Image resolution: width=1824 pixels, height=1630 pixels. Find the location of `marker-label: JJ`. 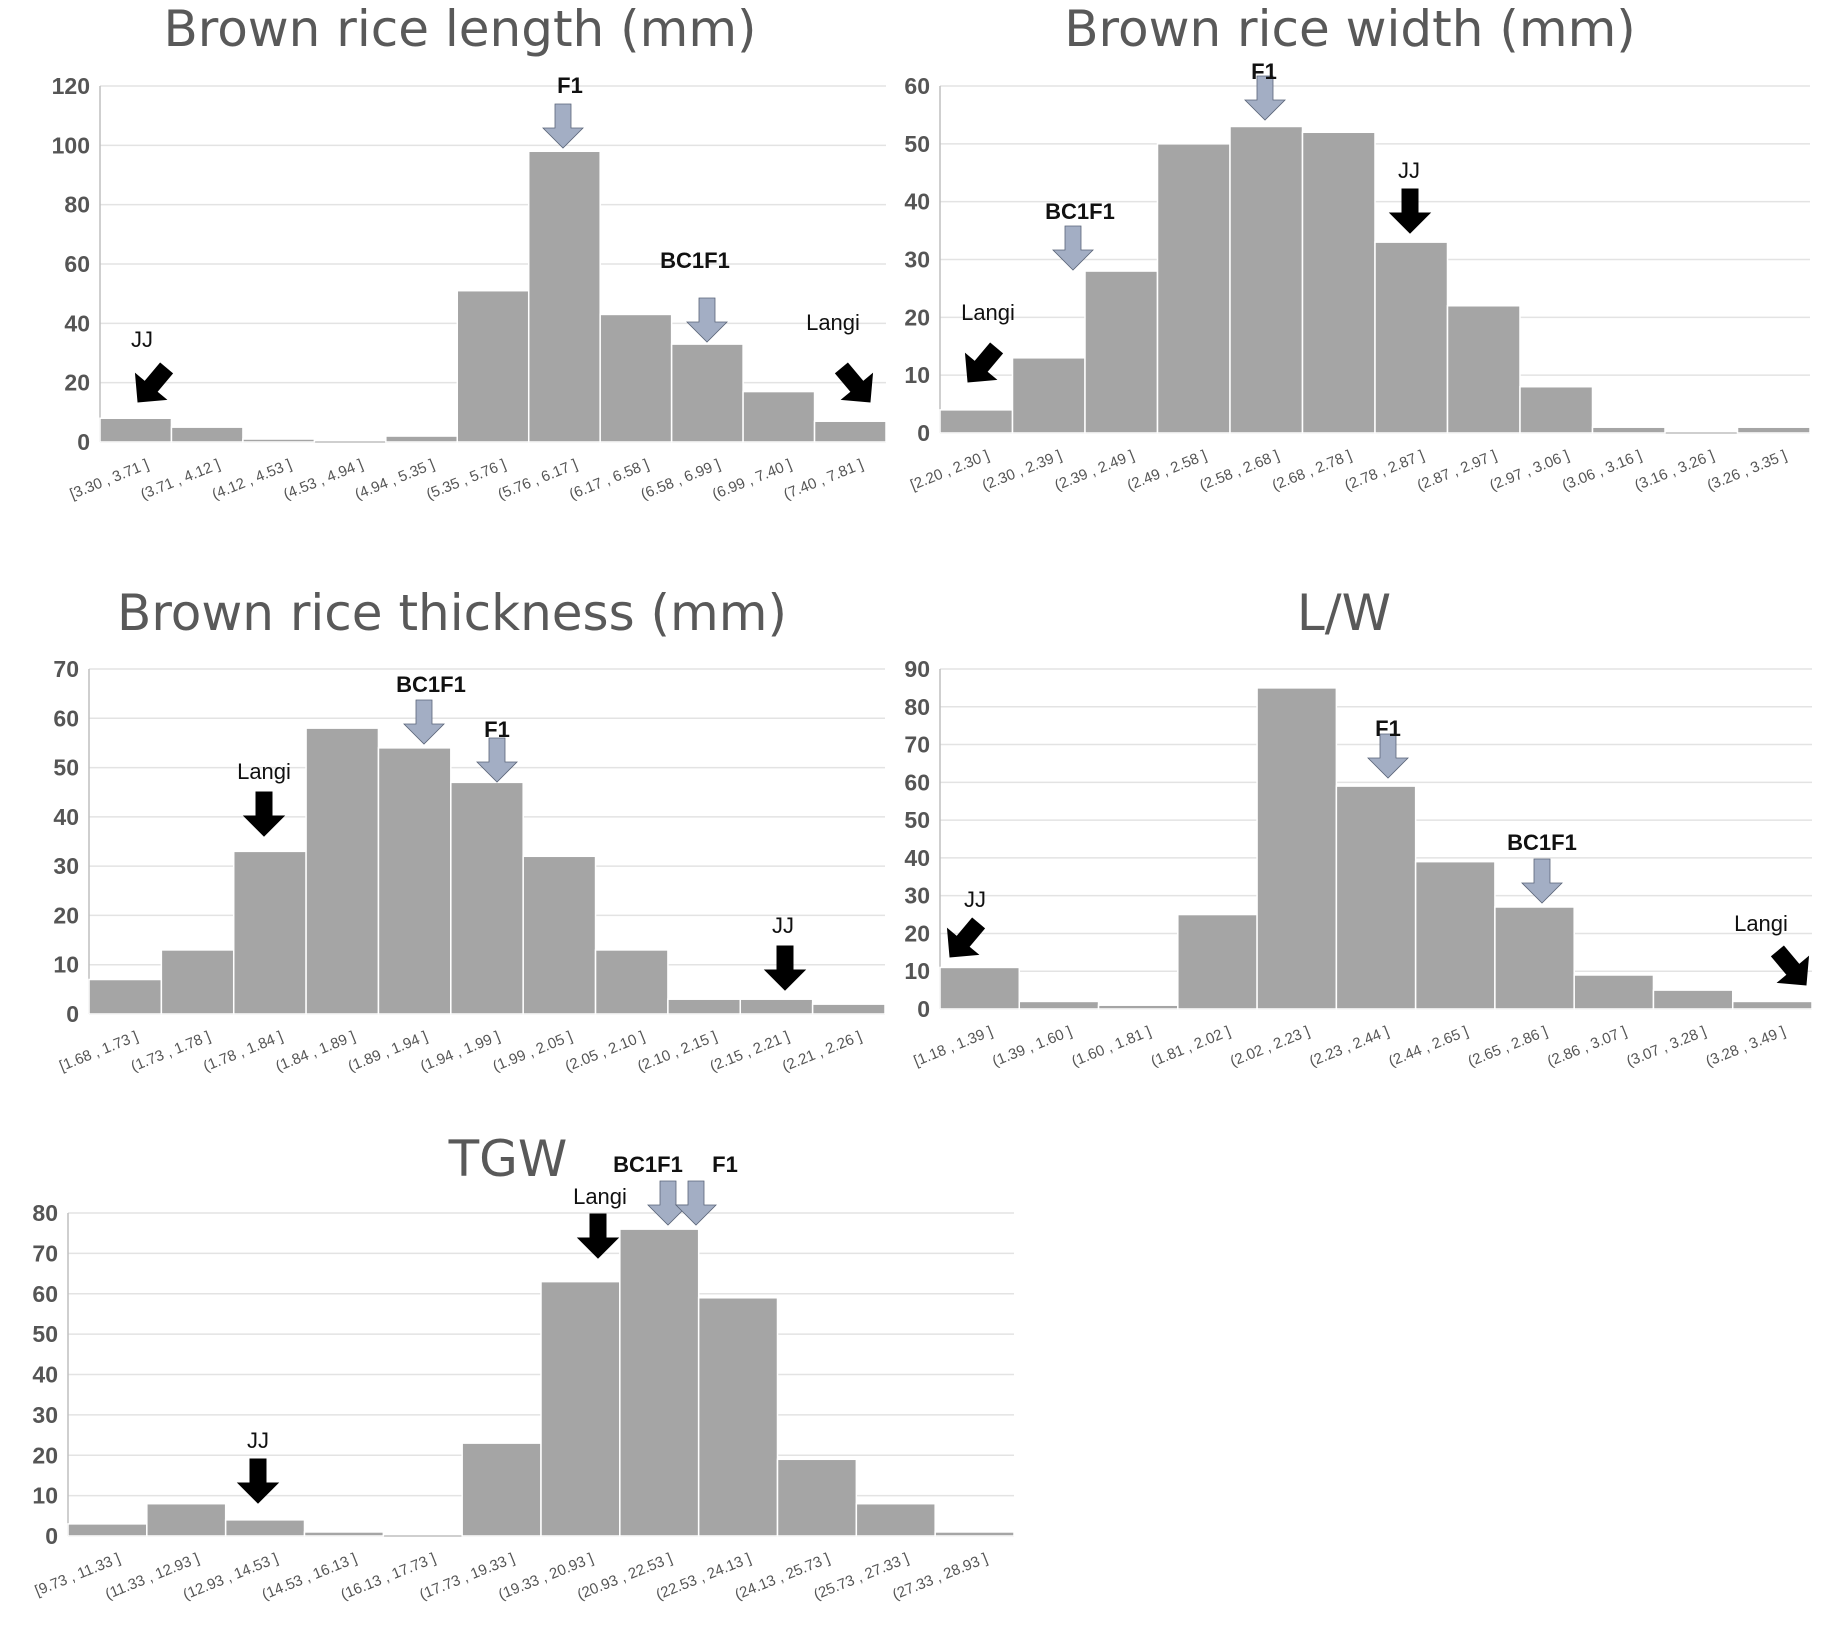

marker-label: JJ is located at coordinates (975, 899).